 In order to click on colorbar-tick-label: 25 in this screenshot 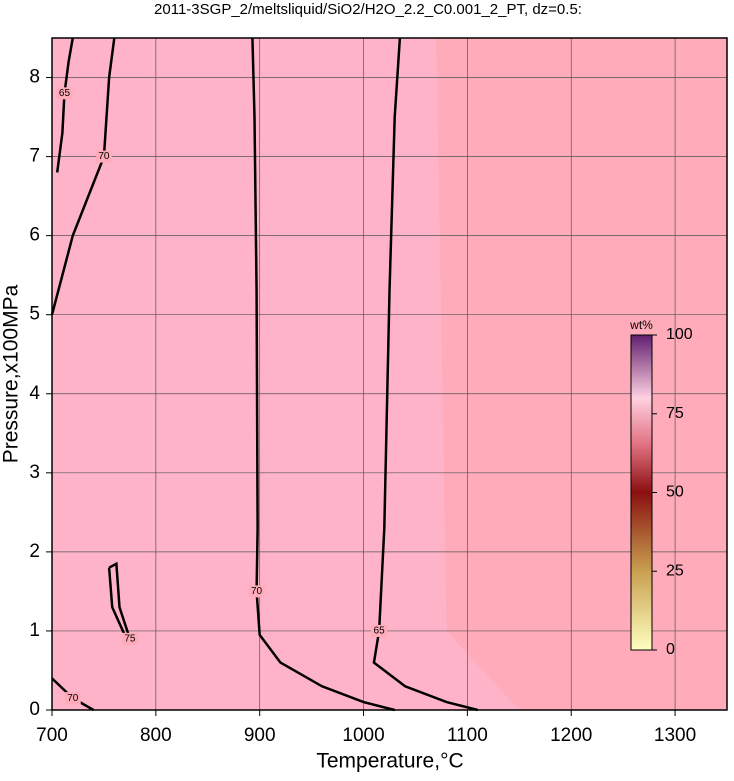, I will do `click(675, 570)`.